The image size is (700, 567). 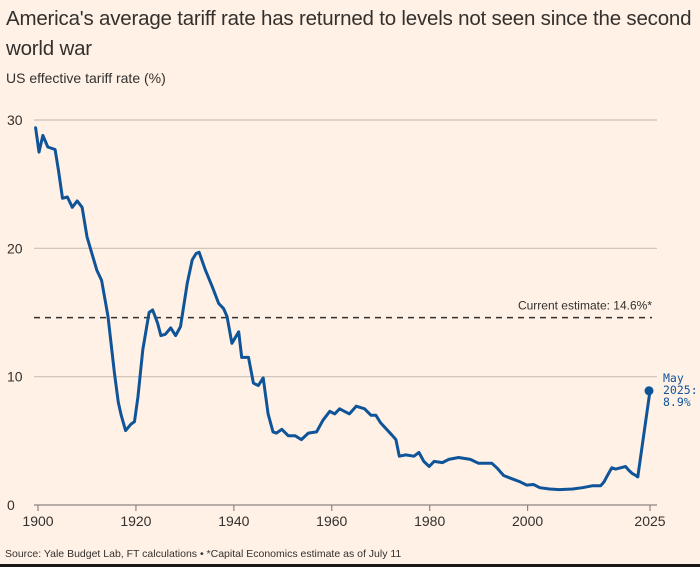 I want to click on x-tick-label: 1940, so click(x=233, y=521).